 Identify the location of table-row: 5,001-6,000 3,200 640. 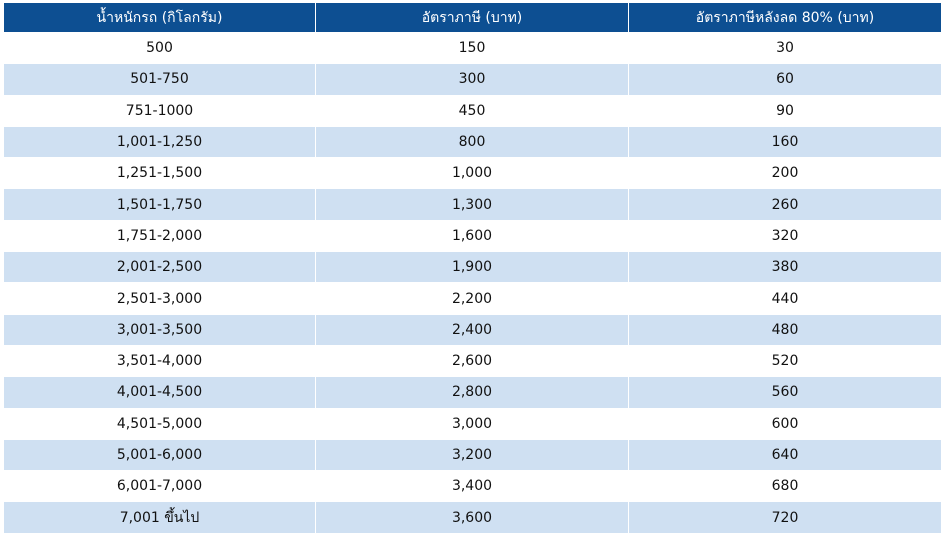
(472, 454).